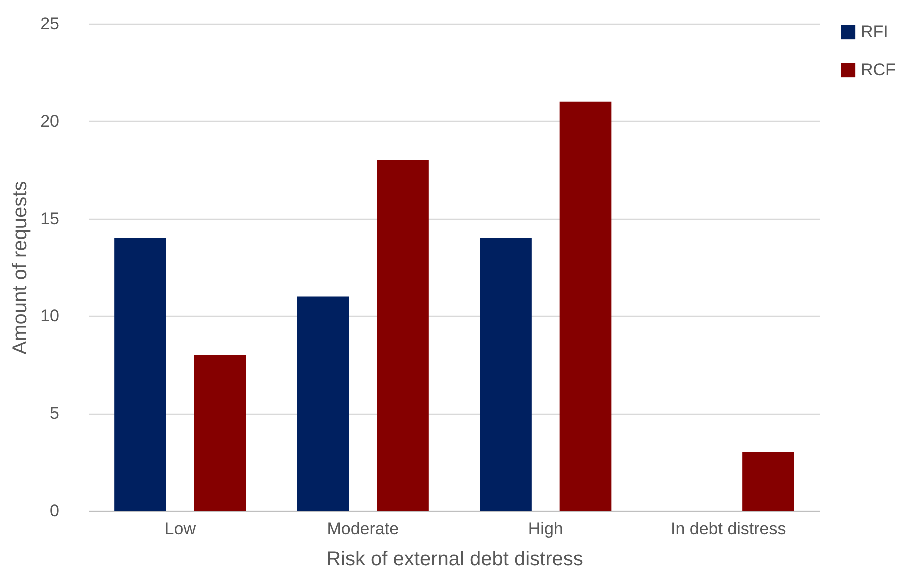  I want to click on legend-label: RCF, so click(878, 70).